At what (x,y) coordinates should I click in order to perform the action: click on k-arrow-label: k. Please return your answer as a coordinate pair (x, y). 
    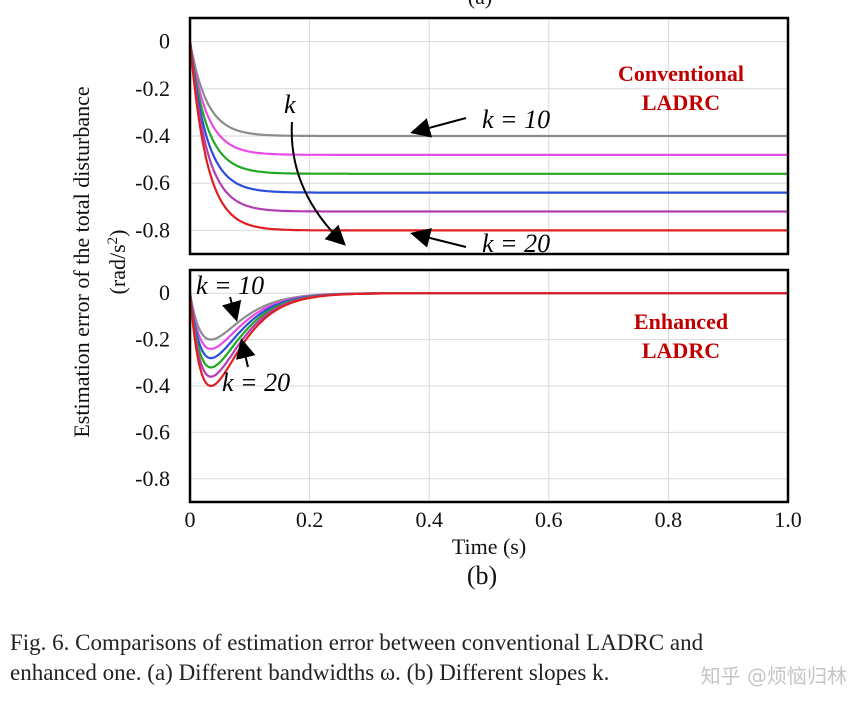
    Looking at the image, I should click on (290, 104).